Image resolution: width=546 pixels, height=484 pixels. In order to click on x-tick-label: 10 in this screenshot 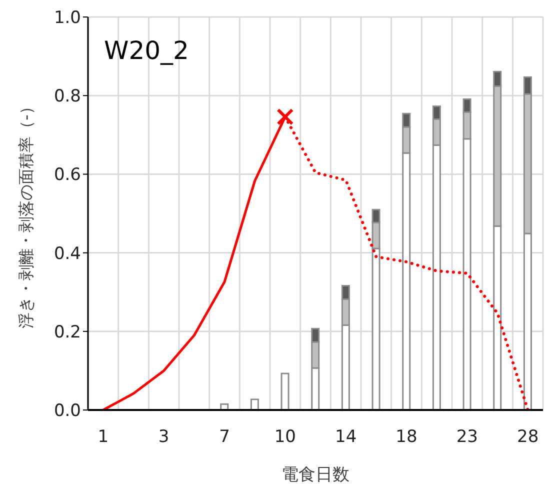, I will do `click(285, 437)`.